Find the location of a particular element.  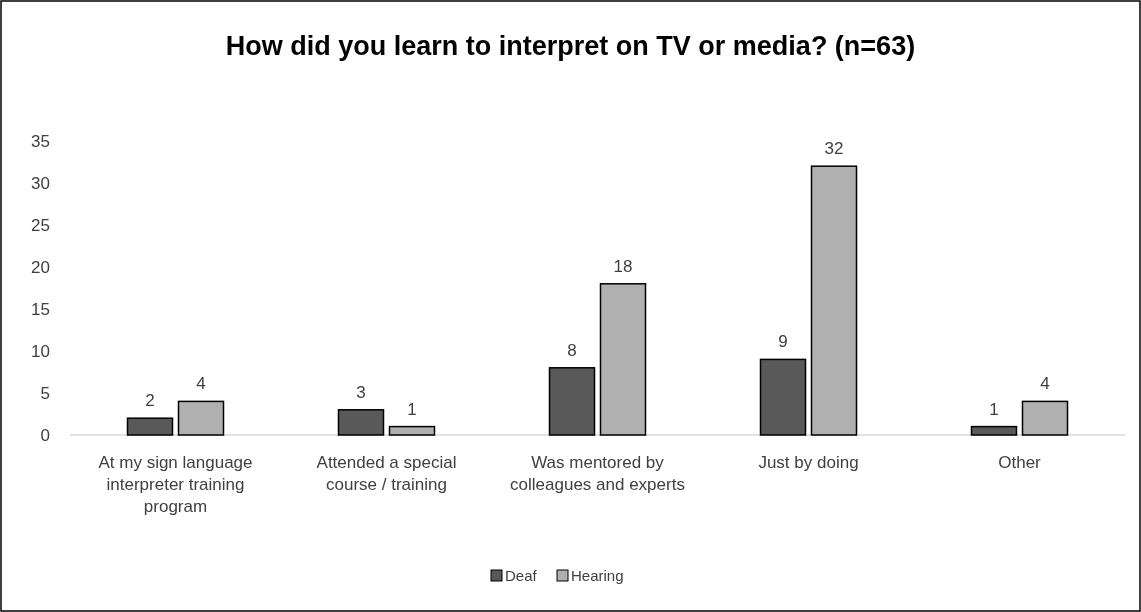

y-tick-label: 35 is located at coordinates (40, 141).